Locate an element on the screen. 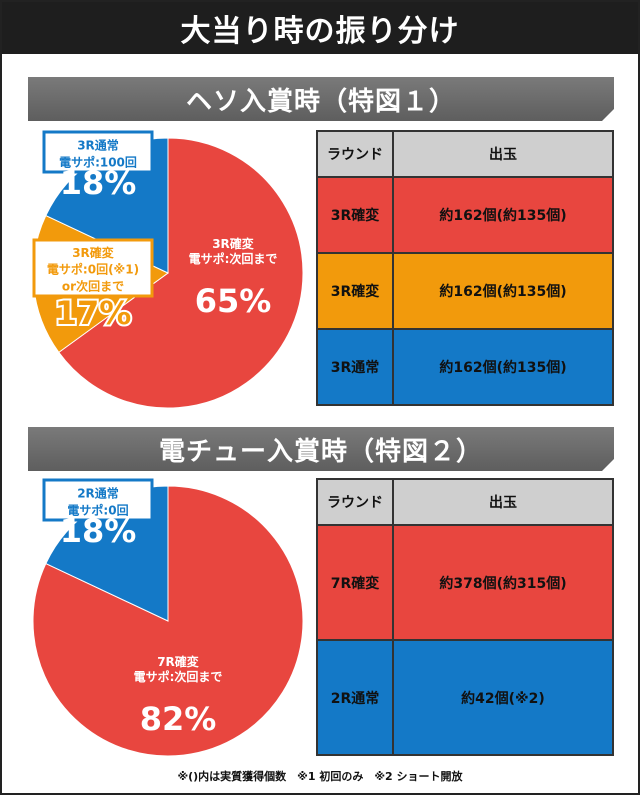 Image resolution: width=640 pixels, height=795 pixels. slice-label-text: 2R通常 is located at coordinates (98, 492).